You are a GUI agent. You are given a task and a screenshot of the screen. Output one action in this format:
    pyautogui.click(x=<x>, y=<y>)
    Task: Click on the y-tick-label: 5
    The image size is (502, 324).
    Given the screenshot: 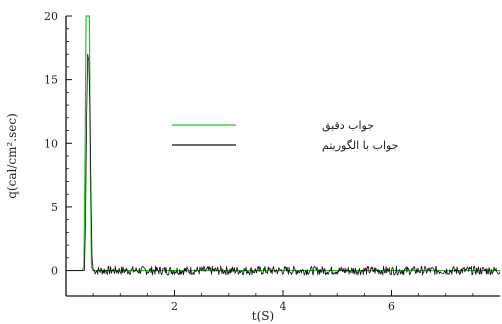 What is the action you would take?
    pyautogui.click(x=54, y=207)
    